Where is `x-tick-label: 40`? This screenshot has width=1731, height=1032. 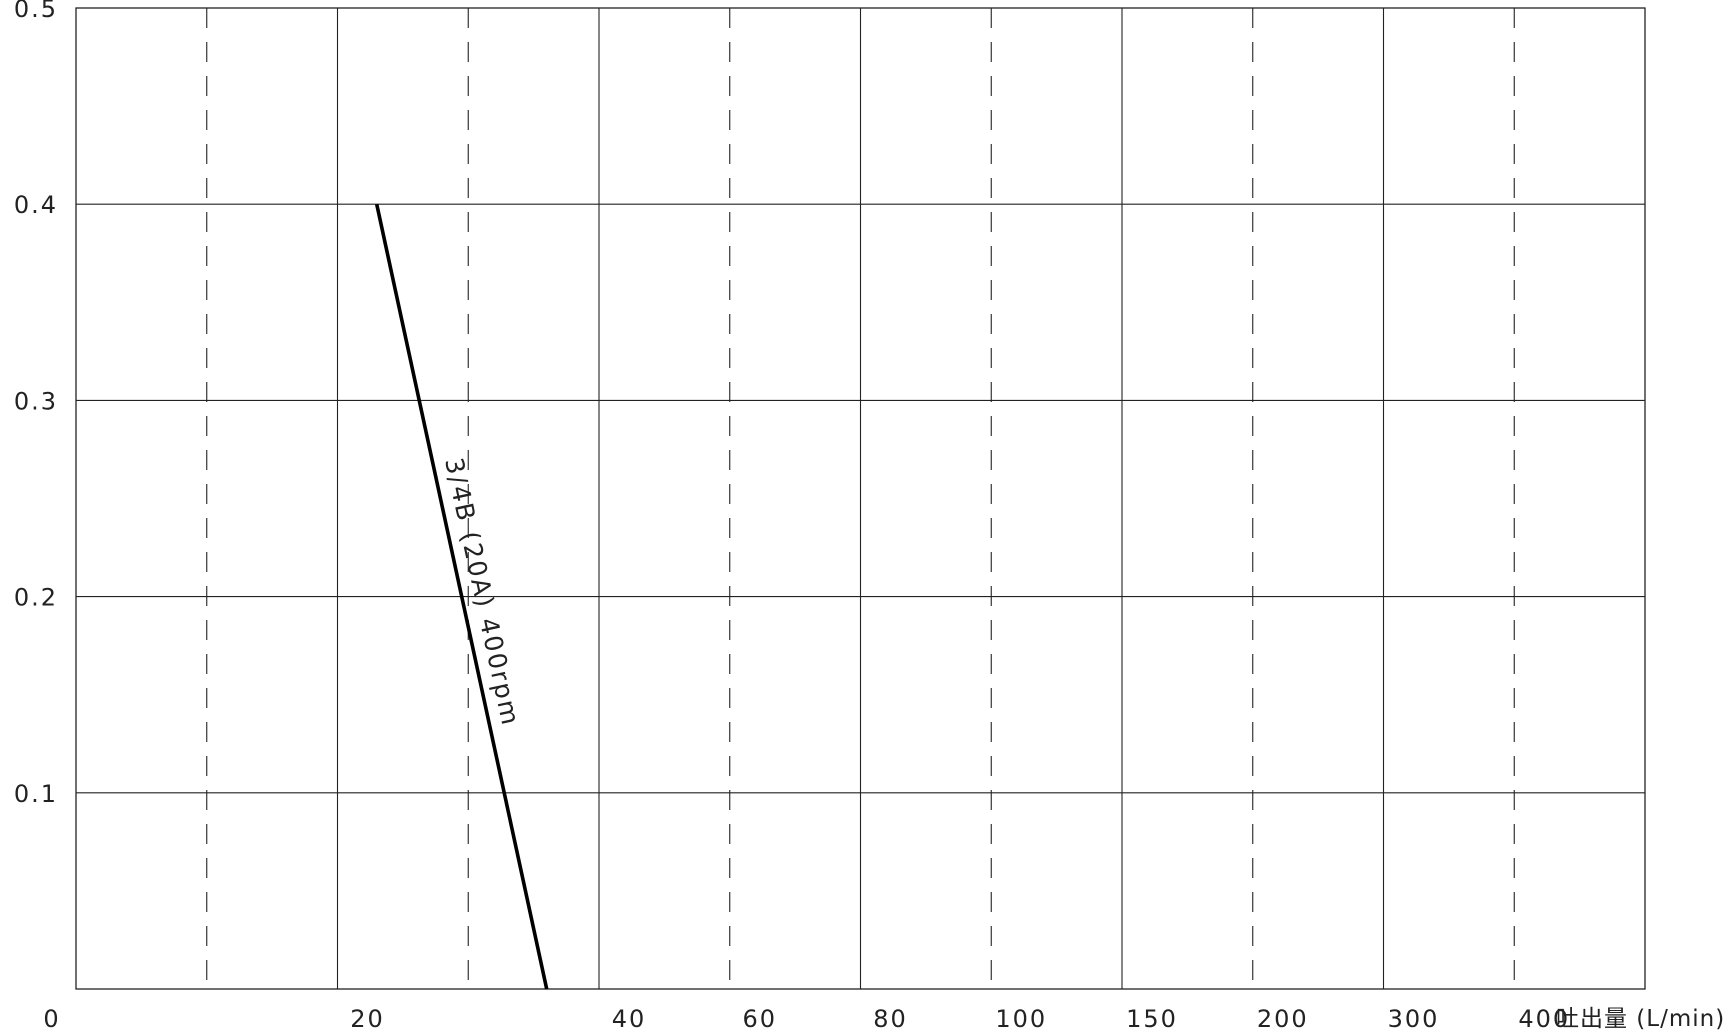
x-tick-label: 40 is located at coordinates (629, 1018).